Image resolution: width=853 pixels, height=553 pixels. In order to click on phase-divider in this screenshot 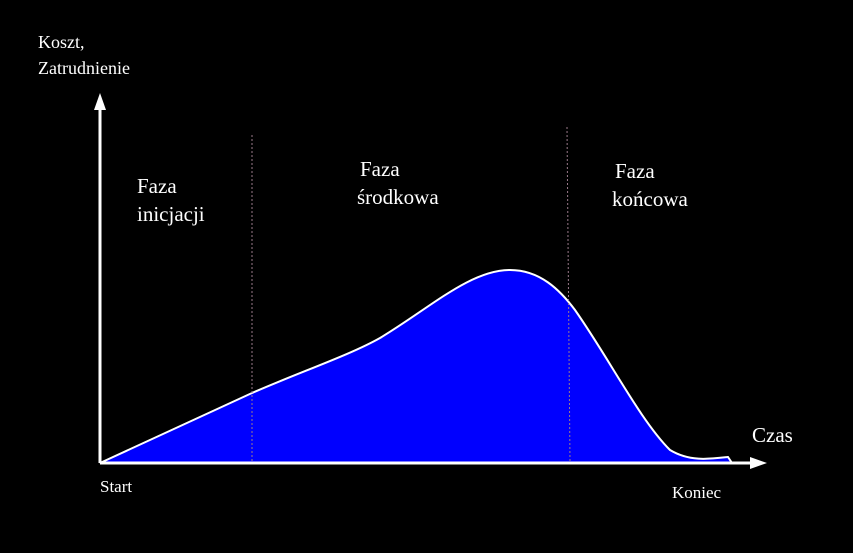, I will do `click(568, 295)`.